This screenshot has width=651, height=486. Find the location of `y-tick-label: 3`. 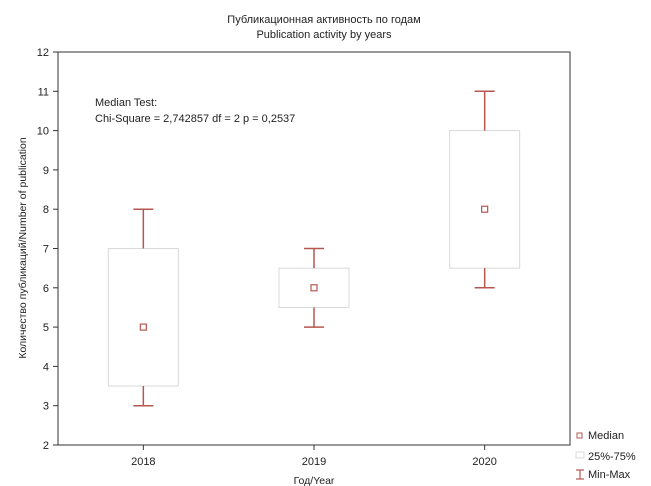

y-tick-label: 3 is located at coordinates (46, 407).